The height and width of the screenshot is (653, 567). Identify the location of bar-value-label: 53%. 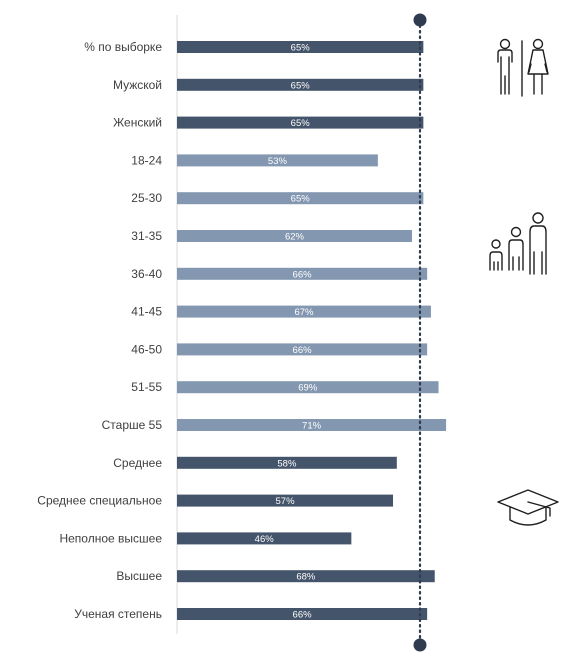
(278, 161).